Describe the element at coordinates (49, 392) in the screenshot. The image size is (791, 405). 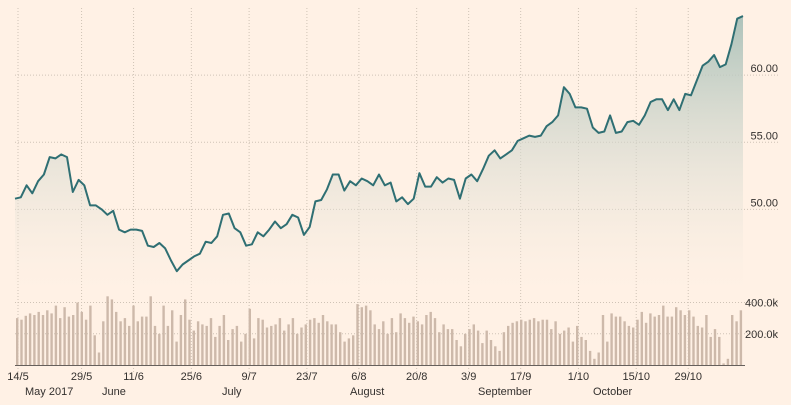
I see `month-label: May 2017` at that location.